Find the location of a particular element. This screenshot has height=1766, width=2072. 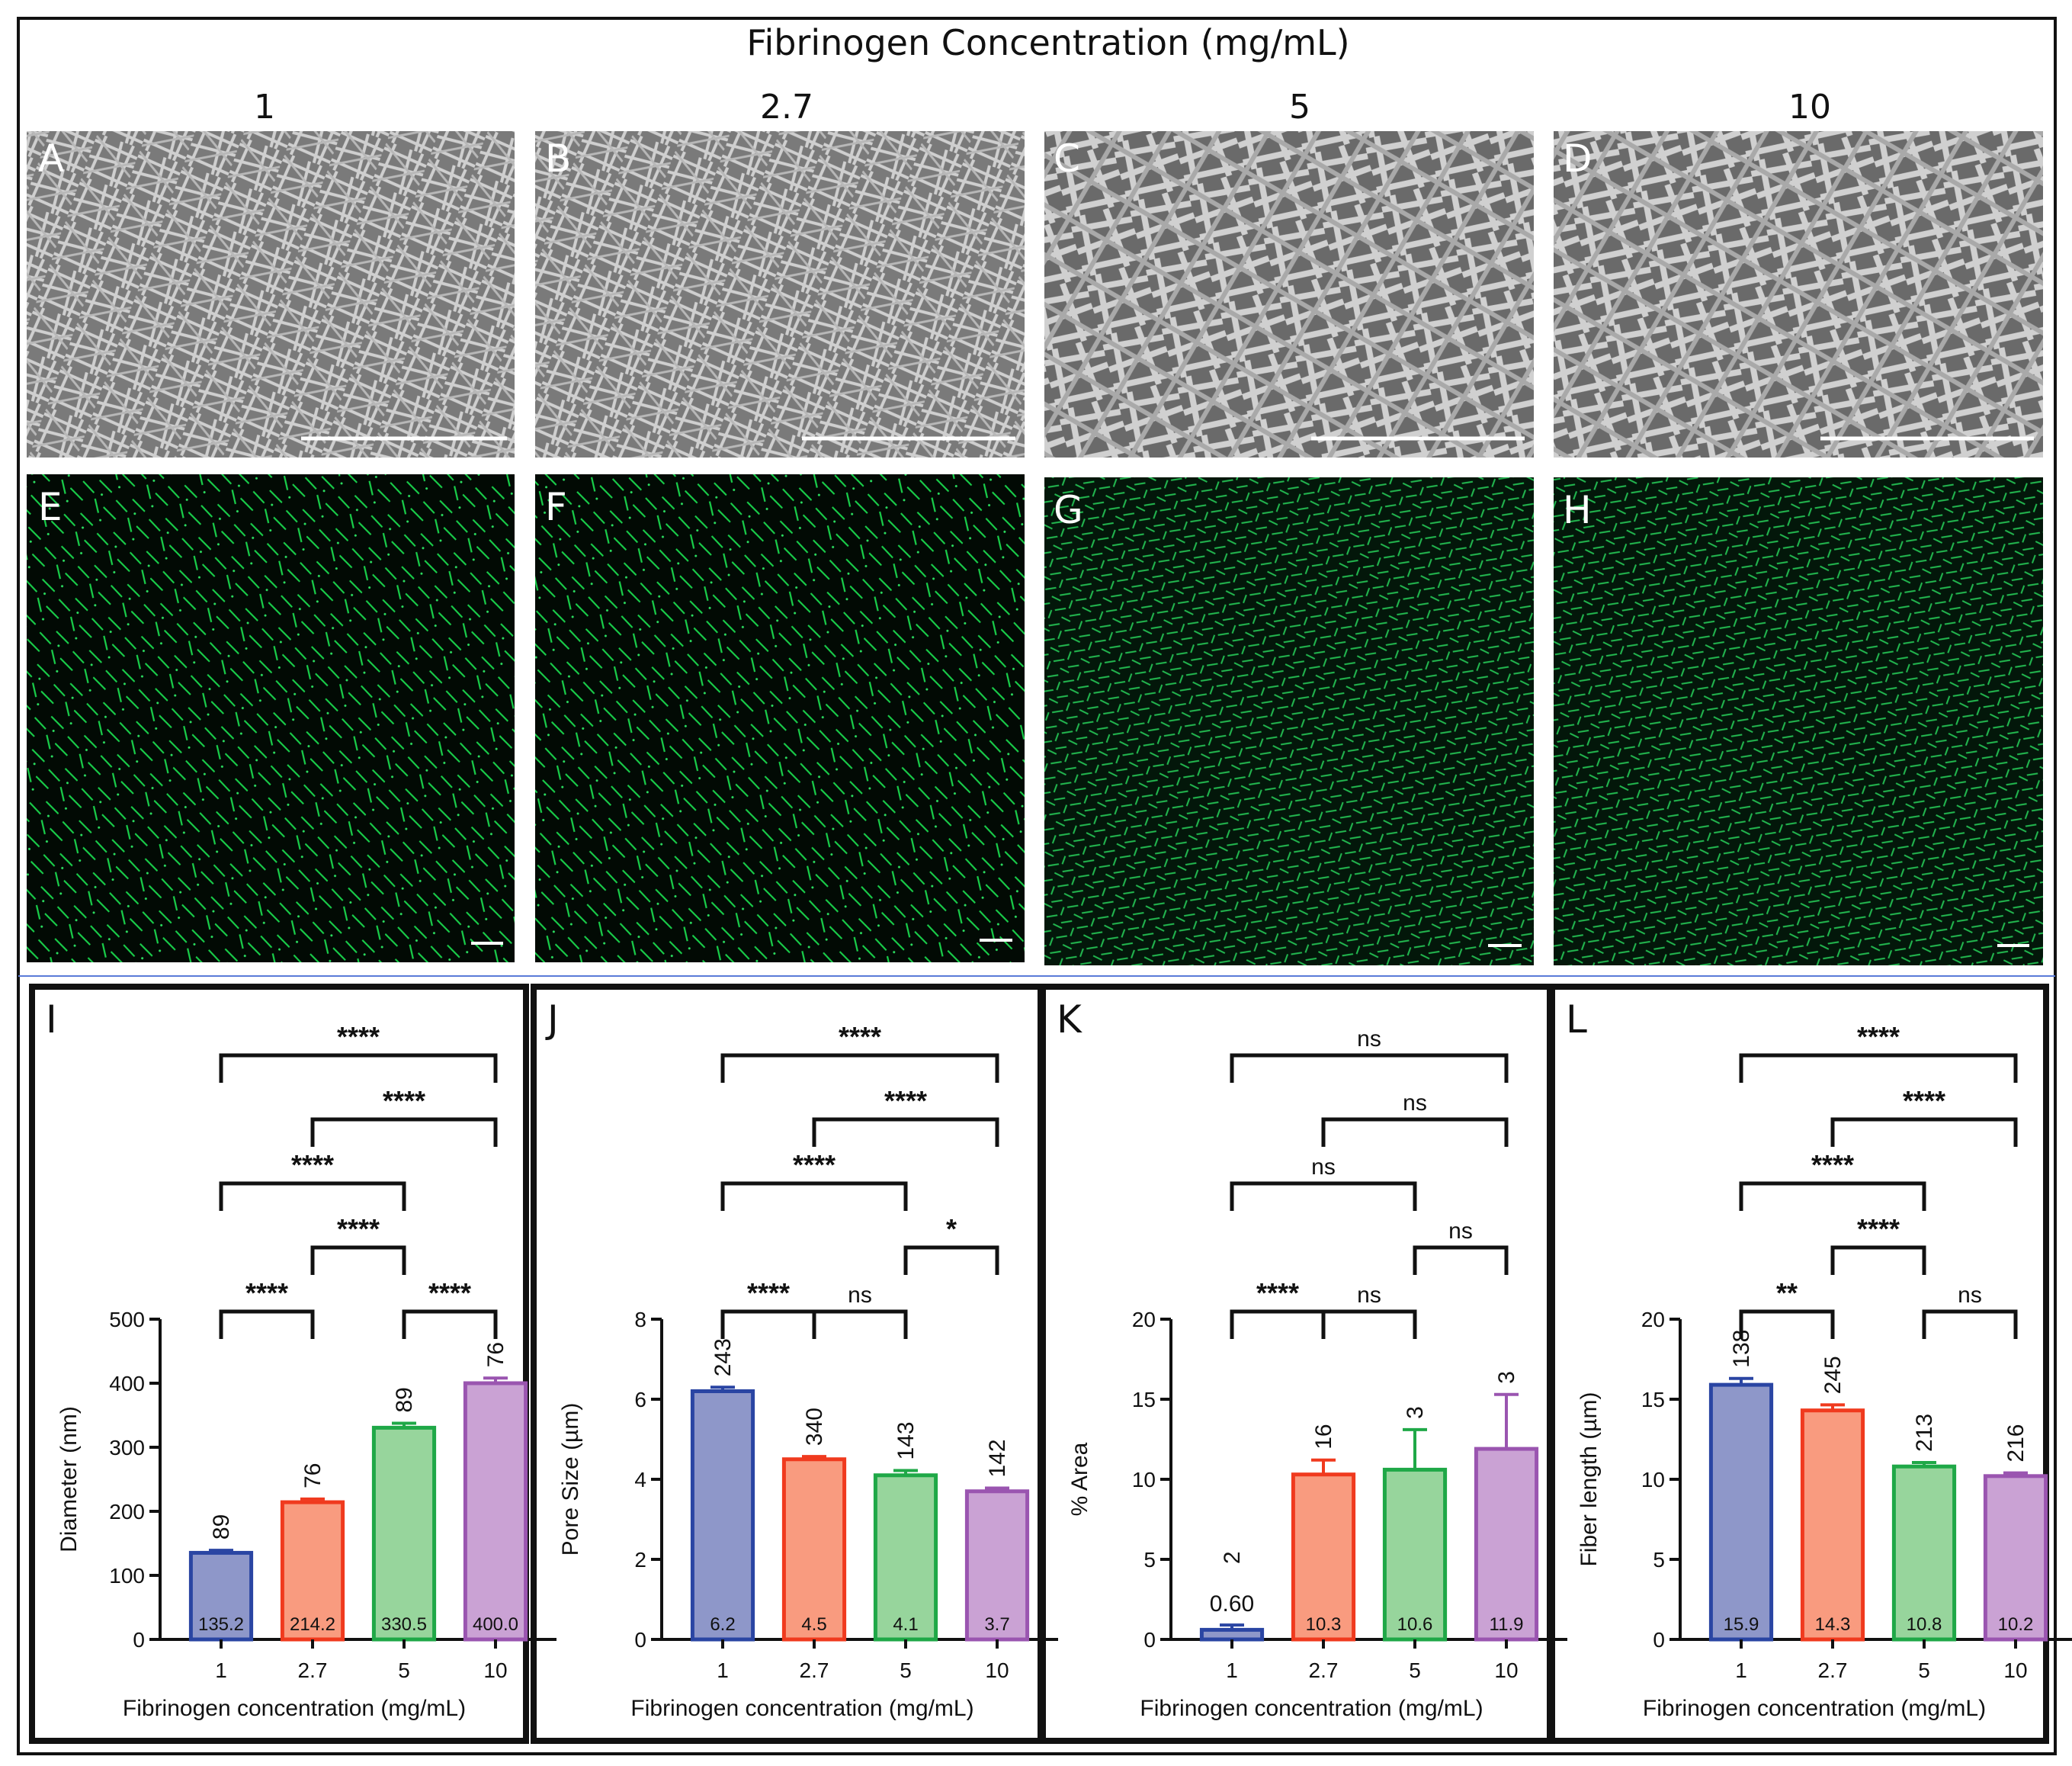

bar-value-label: 400.0 is located at coordinates (496, 1624).